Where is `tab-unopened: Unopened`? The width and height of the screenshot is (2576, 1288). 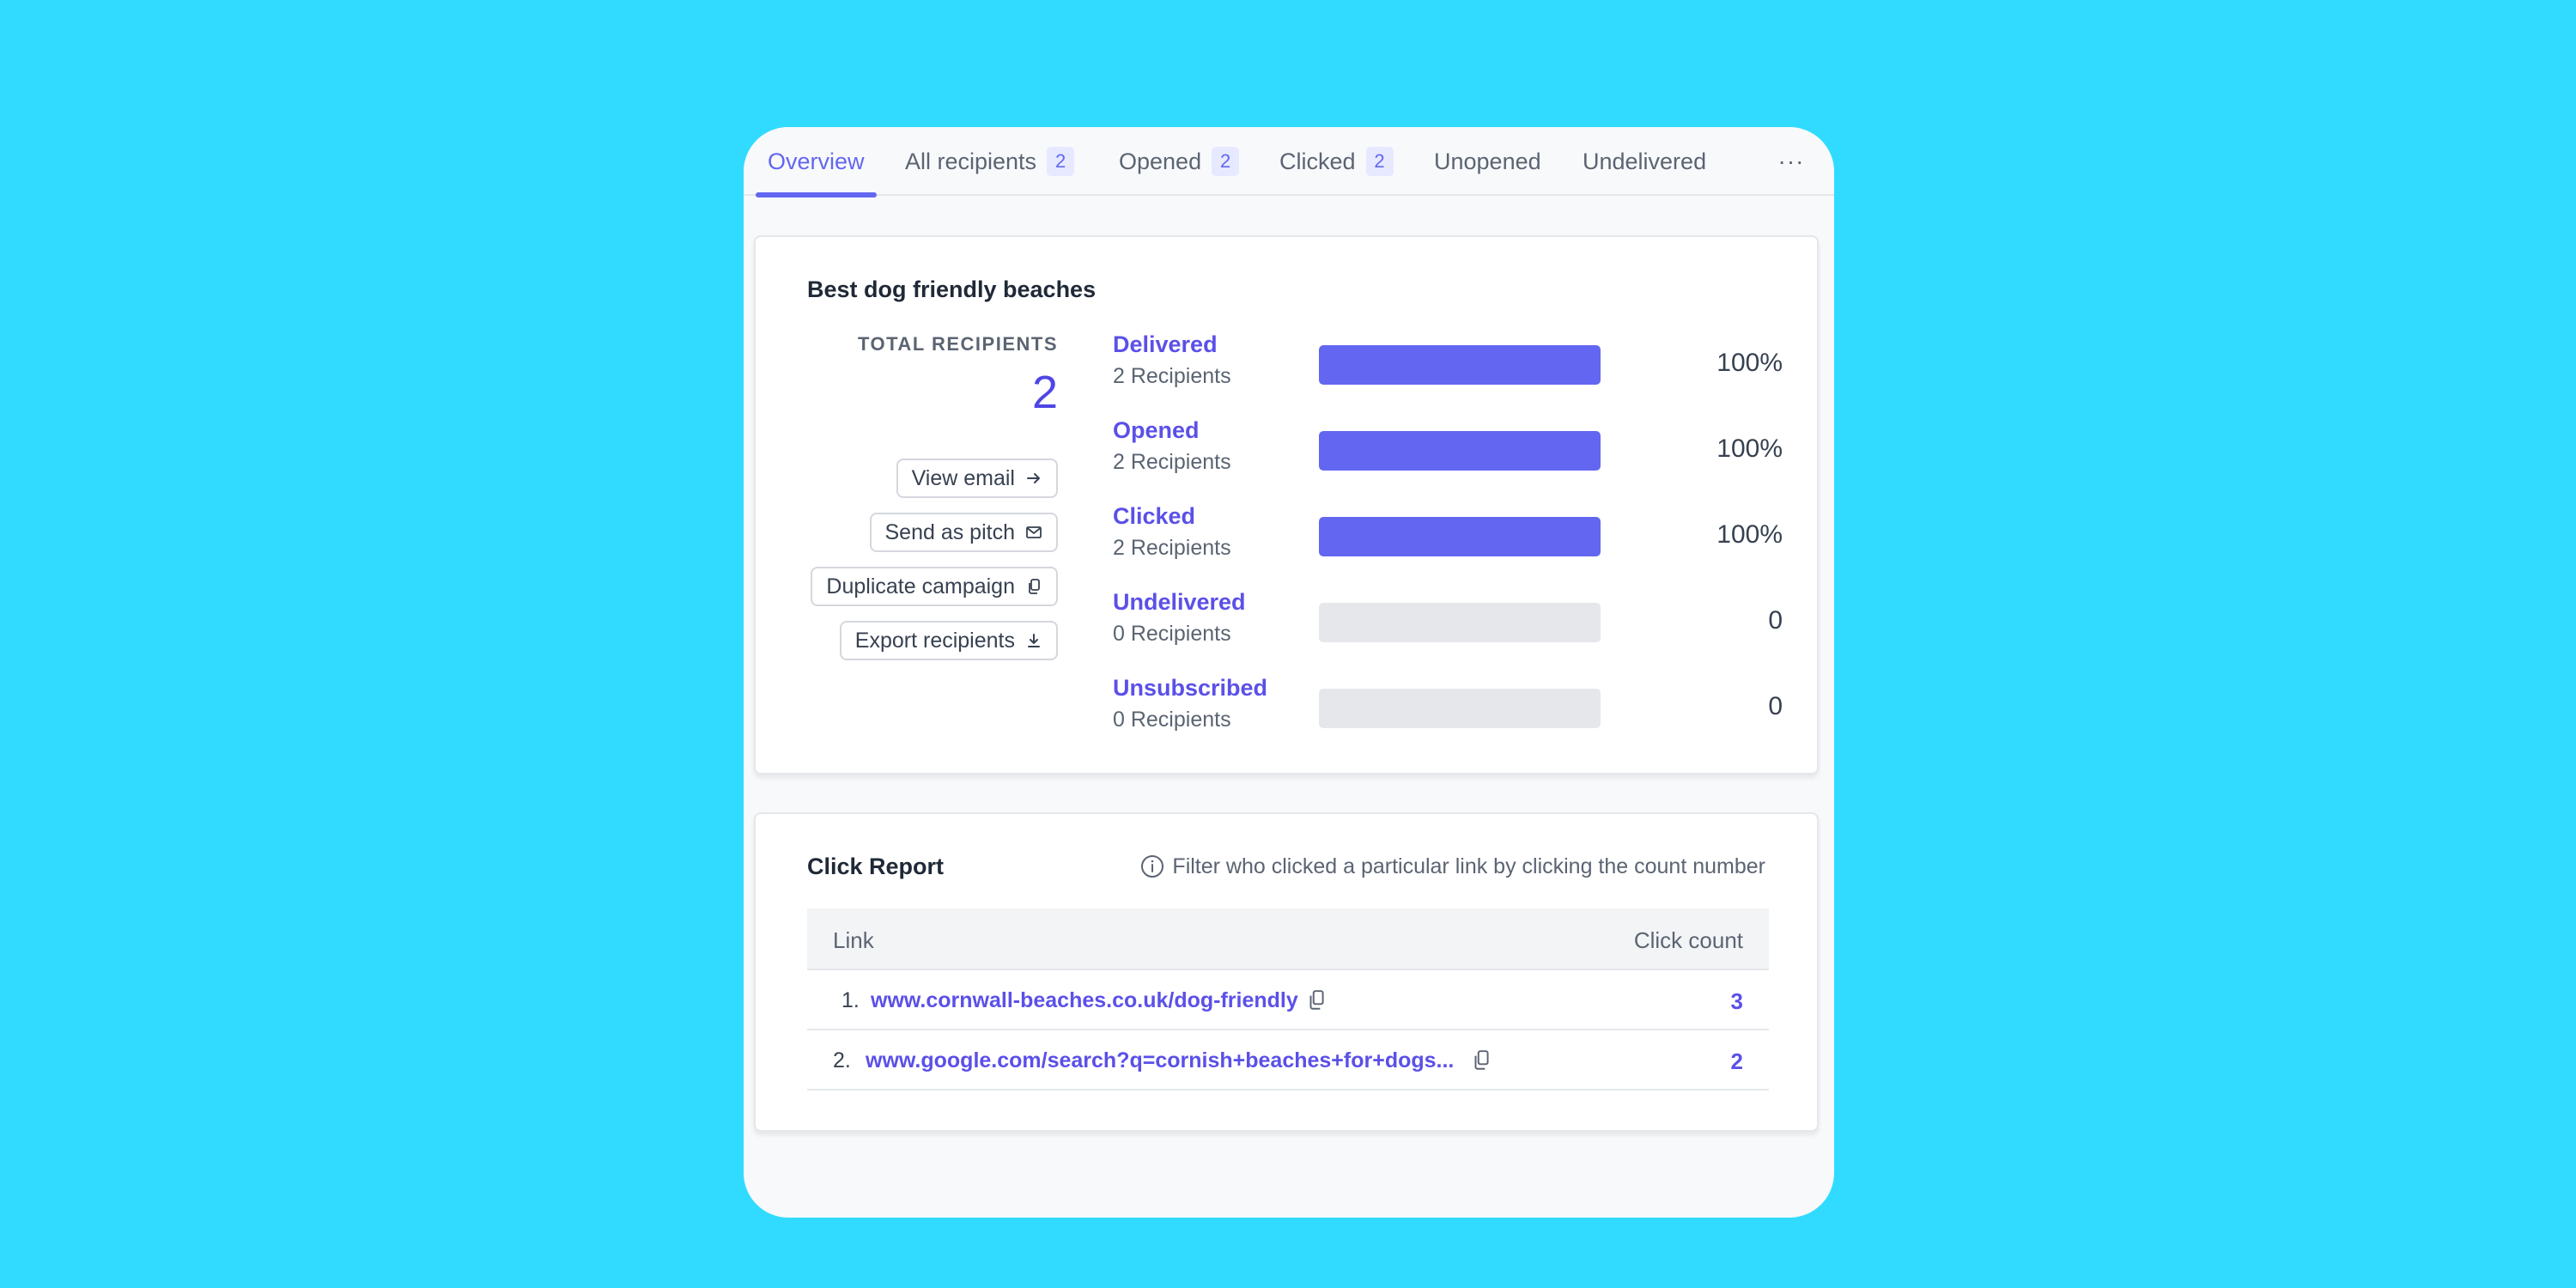
tab-unopened: Unopened is located at coordinates (1488, 161).